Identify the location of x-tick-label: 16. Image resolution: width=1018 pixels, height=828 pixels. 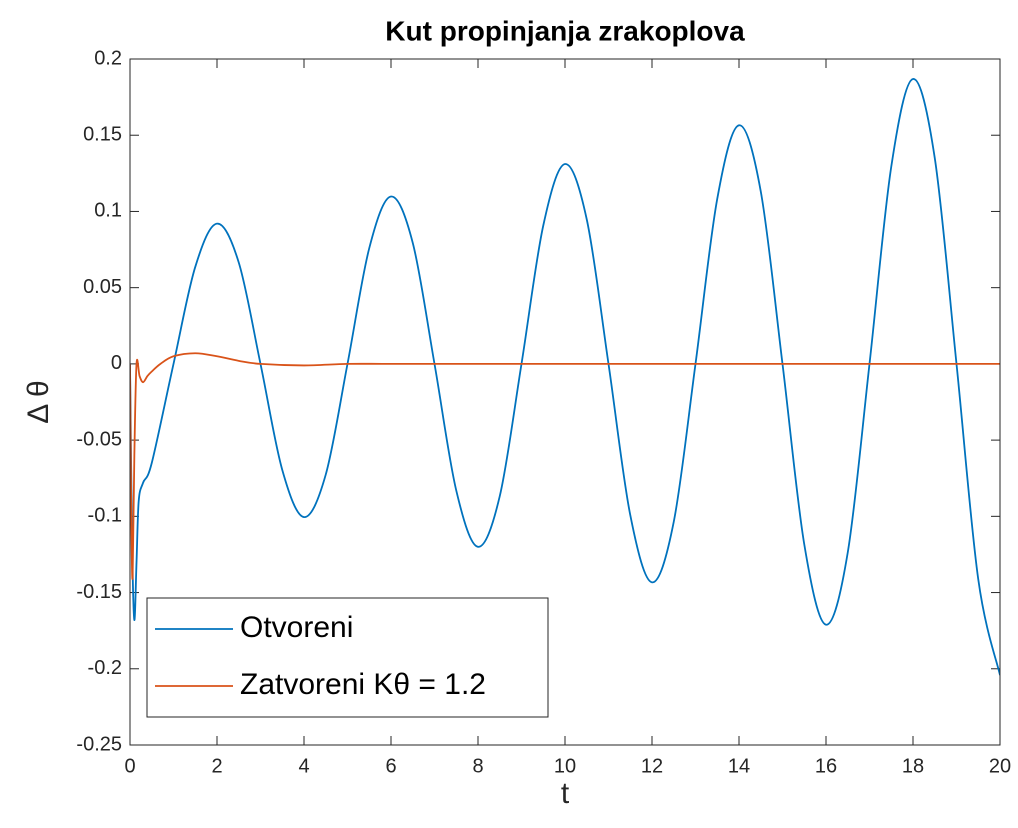
(826, 766).